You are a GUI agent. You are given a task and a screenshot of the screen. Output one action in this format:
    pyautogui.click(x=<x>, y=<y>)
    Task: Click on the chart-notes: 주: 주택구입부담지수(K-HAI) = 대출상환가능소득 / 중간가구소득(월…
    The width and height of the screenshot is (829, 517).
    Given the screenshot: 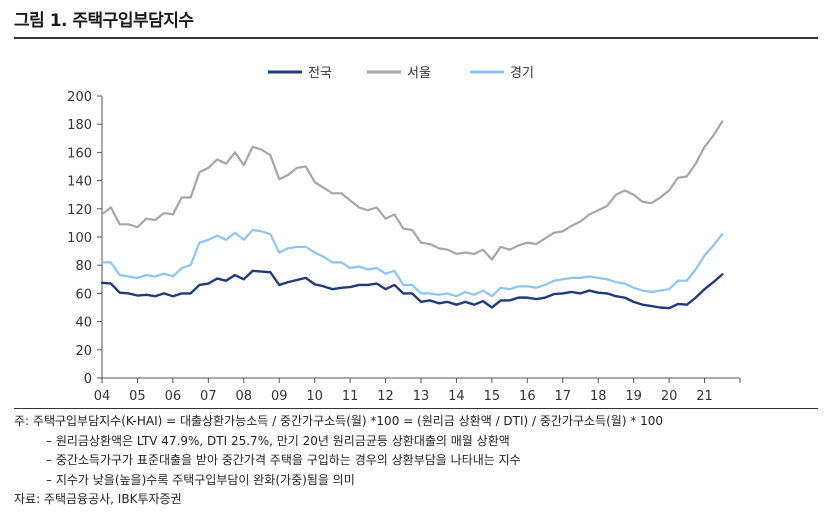 What is the action you would take?
    pyautogui.click(x=338, y=461)
    